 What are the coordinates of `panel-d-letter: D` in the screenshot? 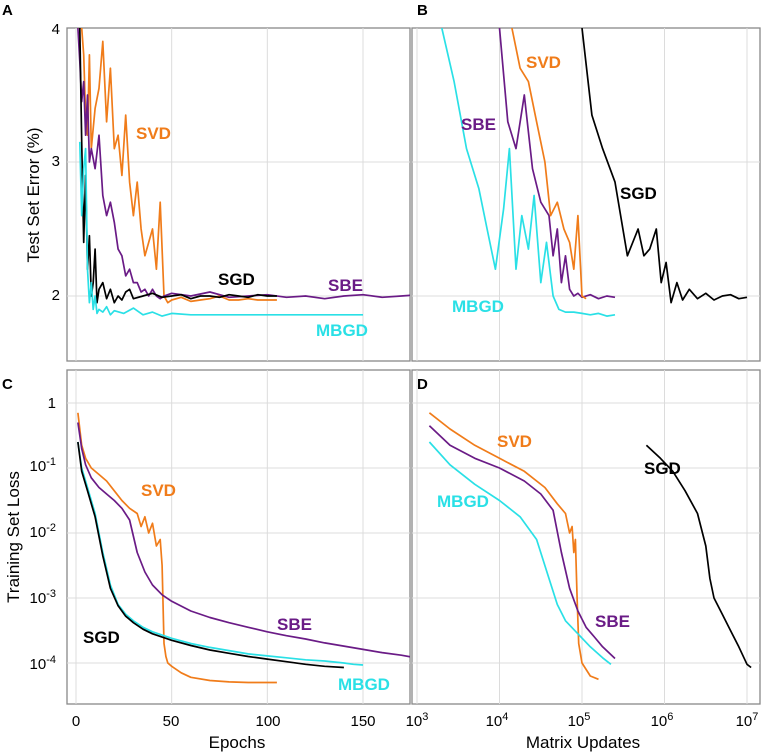 It's located at (422, 384).